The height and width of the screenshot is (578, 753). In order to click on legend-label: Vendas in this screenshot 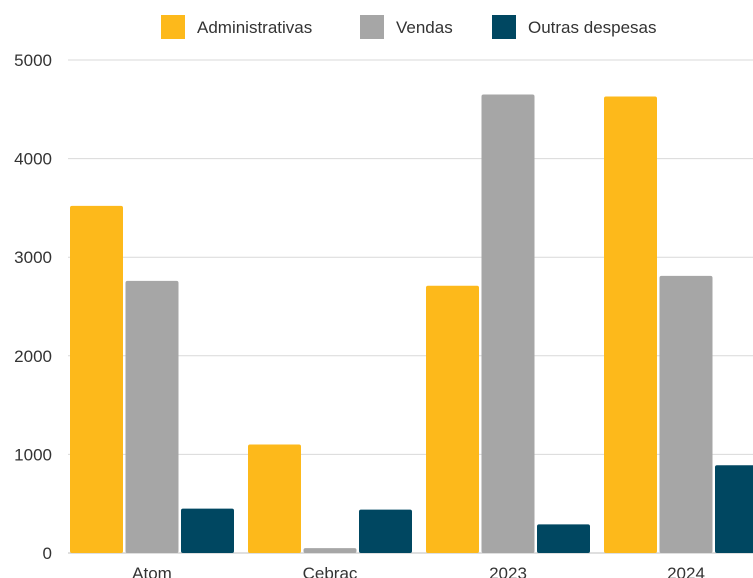, I will do `click(424, 27)`.